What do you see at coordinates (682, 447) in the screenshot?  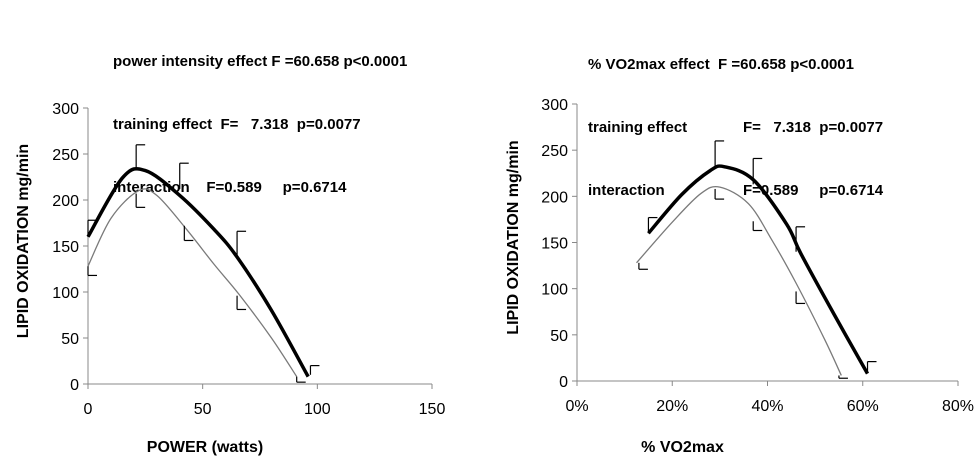 I see `x-axis-label: % VO2max` at bounding box center [682, 447].